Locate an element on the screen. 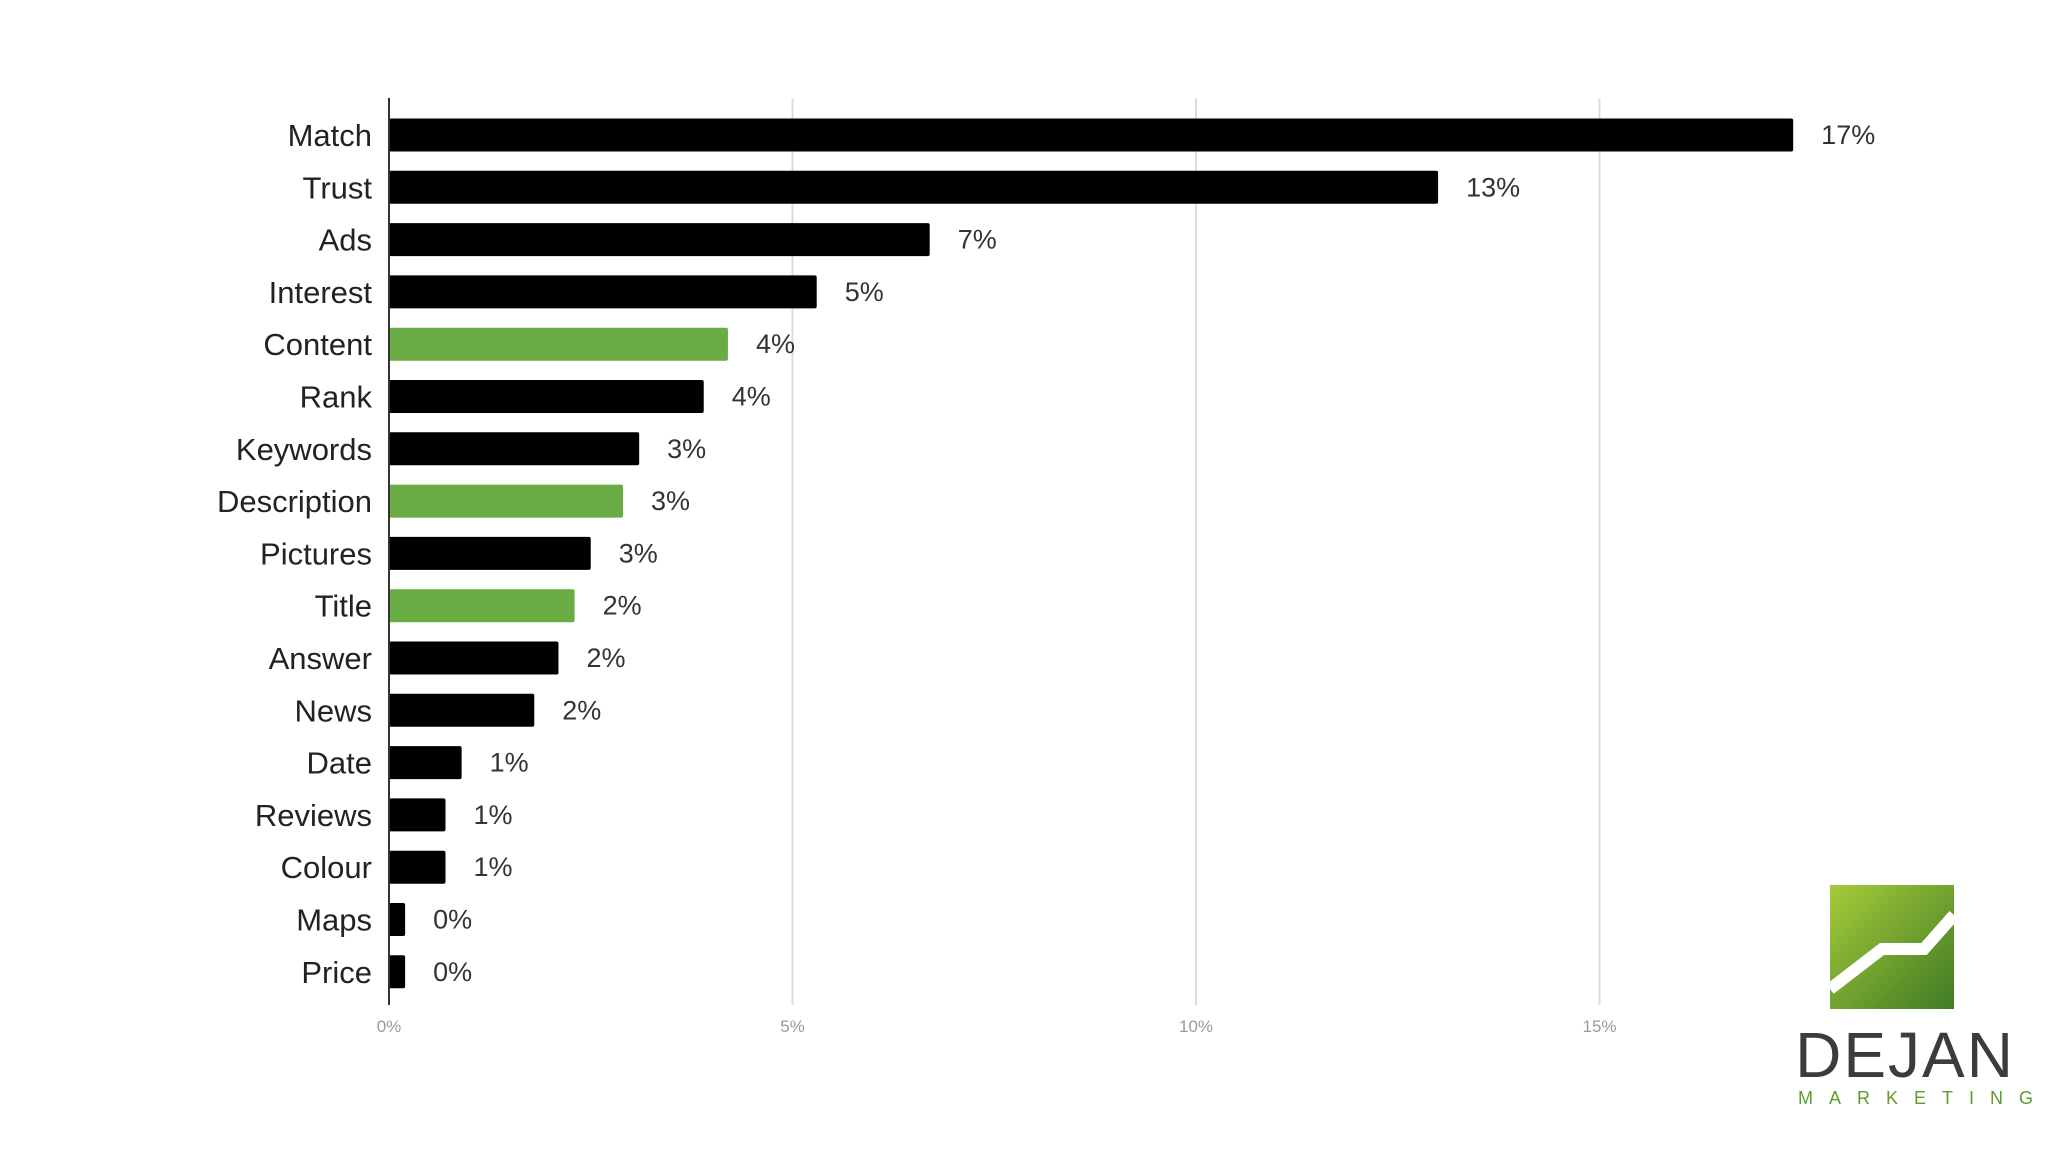 Image resolution: width=2048 pixels, height=1157 pixels. bar-answer is located at coordinates (474, 658).